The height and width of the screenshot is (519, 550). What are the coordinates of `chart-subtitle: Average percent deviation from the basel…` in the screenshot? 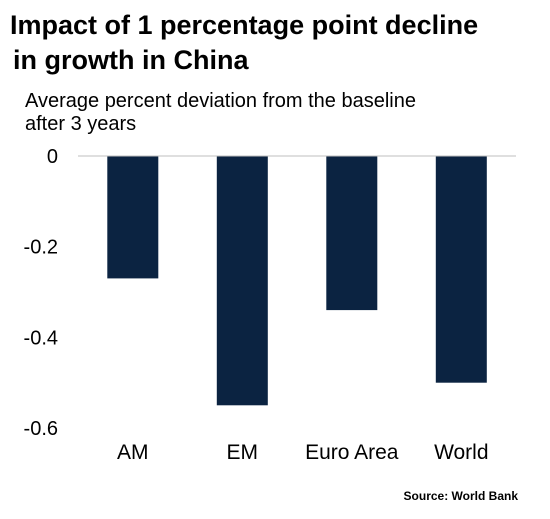 It's located at (275, 113).